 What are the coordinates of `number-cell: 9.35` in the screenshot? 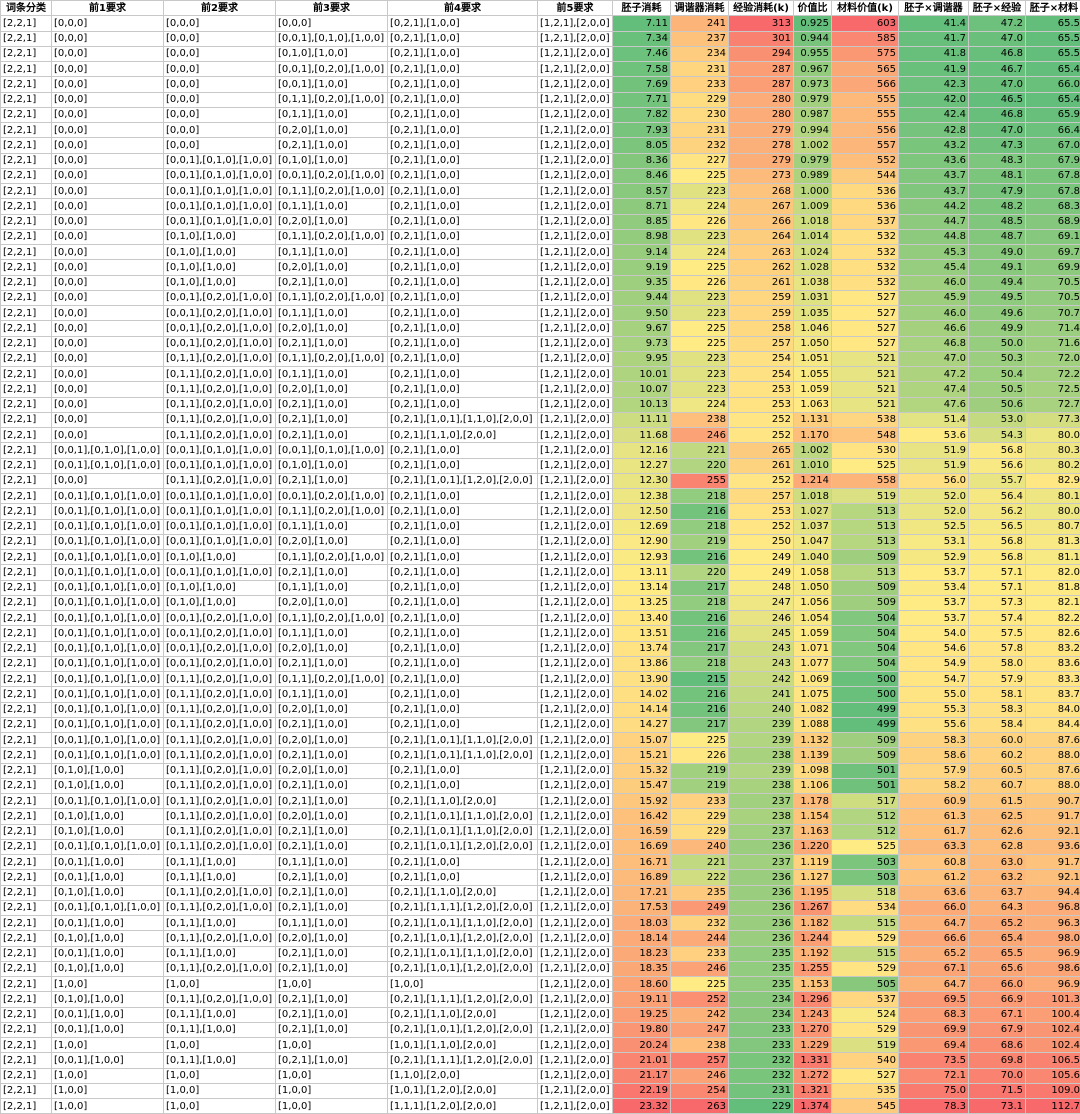 It's located at (642, 282).